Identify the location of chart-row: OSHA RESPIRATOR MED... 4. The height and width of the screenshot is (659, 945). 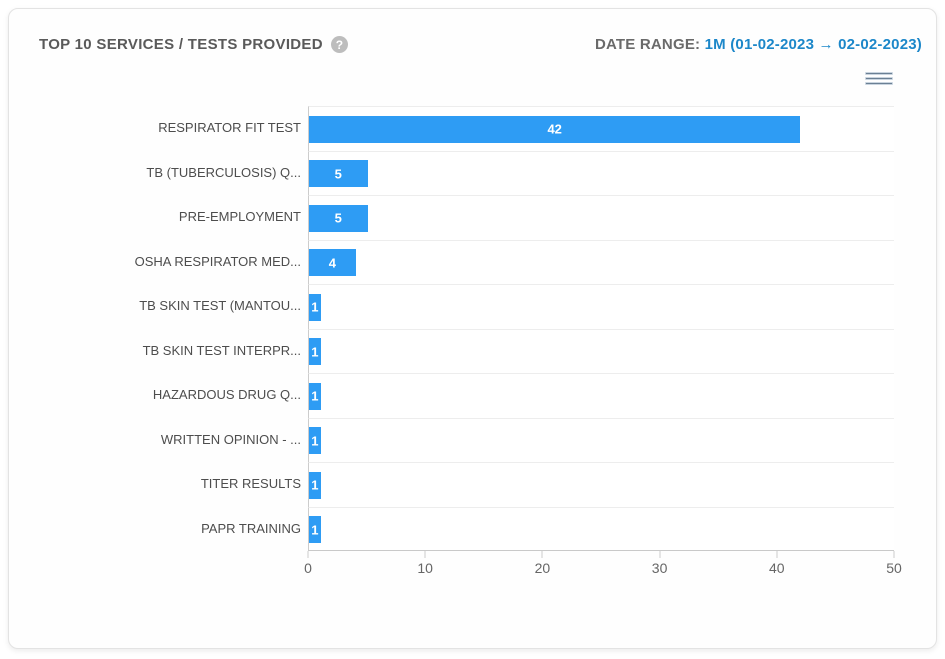
(451, 261).